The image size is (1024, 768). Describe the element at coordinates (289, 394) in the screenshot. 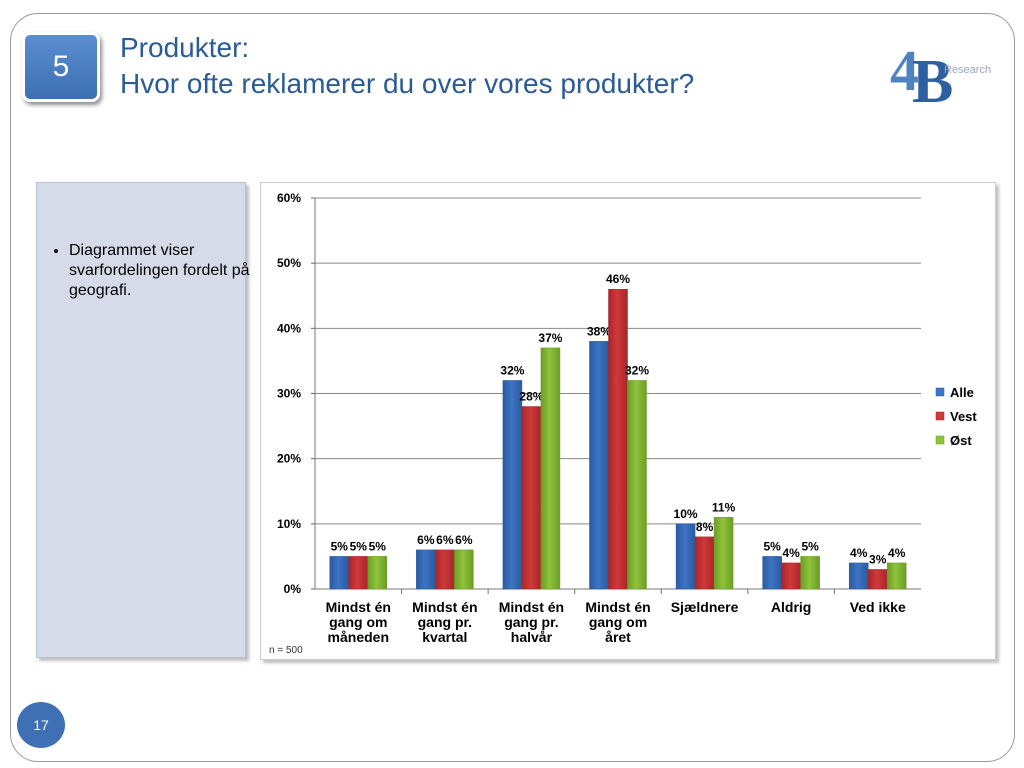

I see `y-tick-label: 30%` at that location.